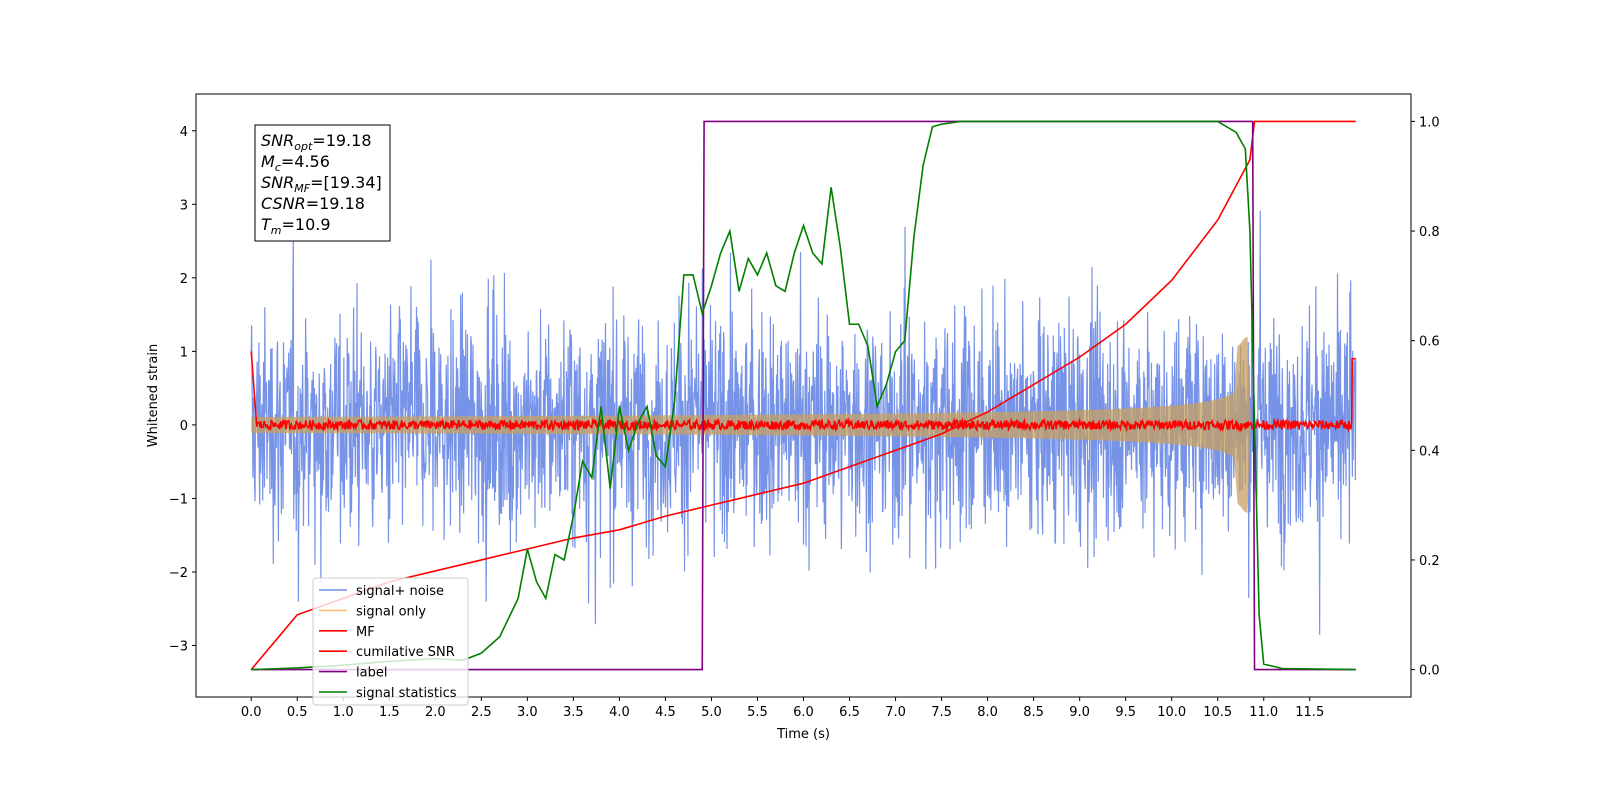 The width and height of the screenshot is (1600, 800). I want to click on y-tick-label-left: 0, so click(184, 426).